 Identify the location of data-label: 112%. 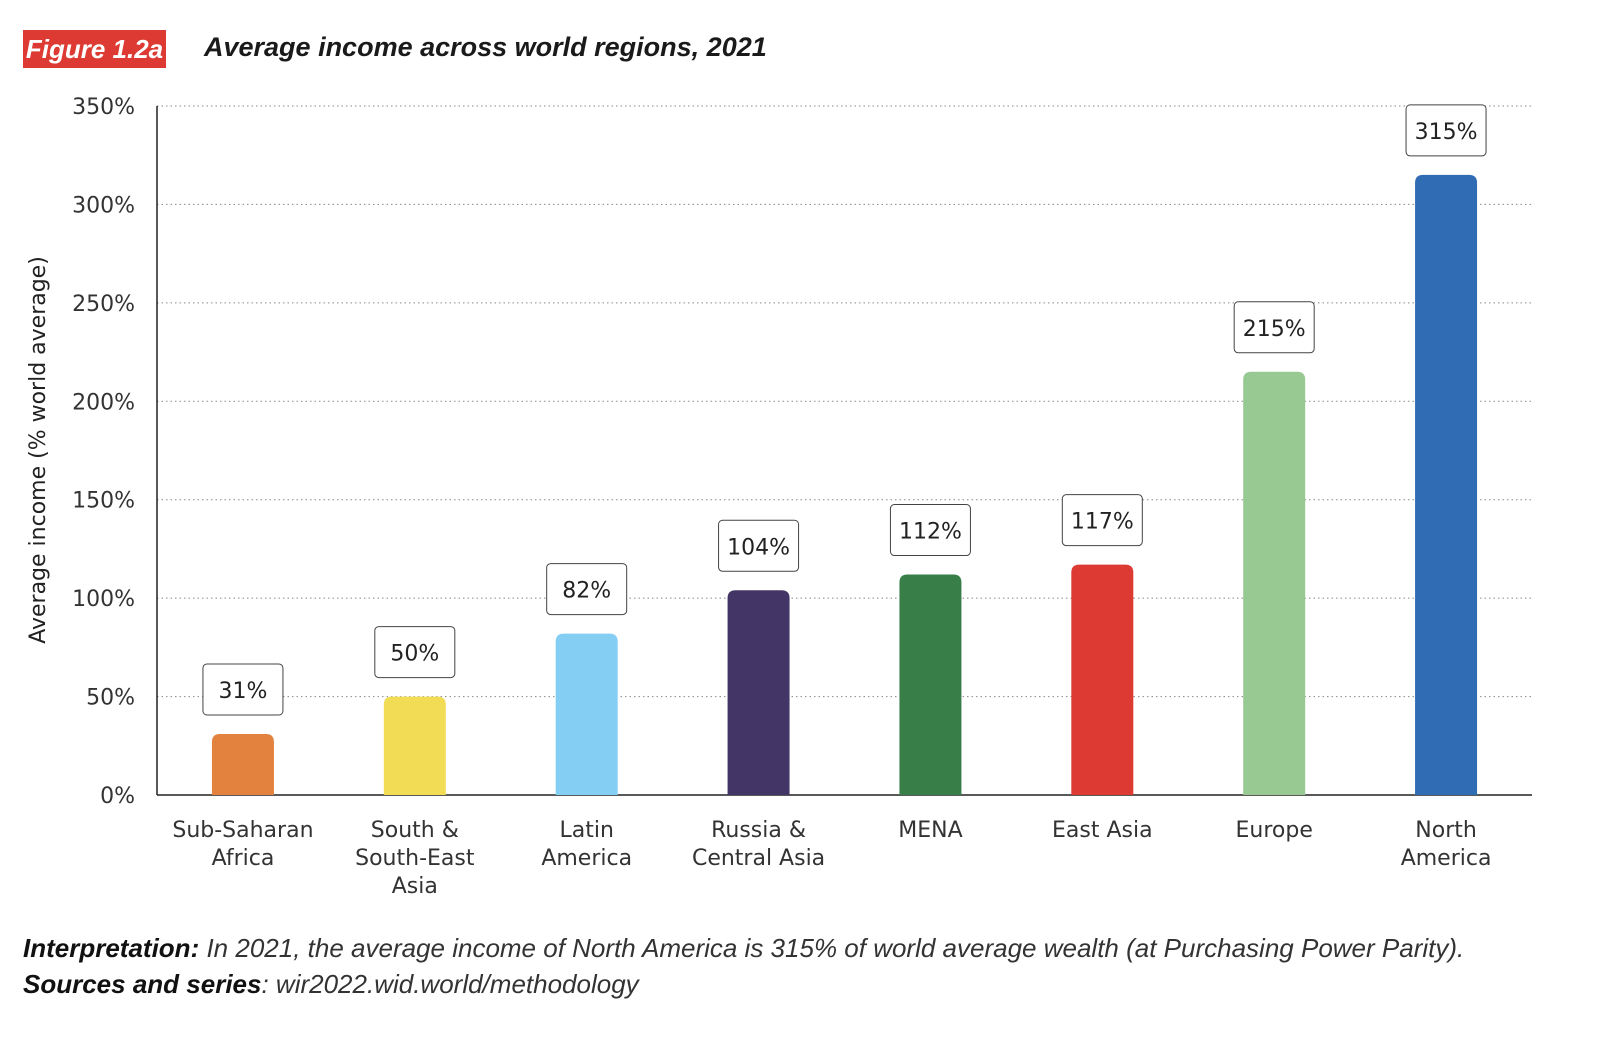
(930, 532).